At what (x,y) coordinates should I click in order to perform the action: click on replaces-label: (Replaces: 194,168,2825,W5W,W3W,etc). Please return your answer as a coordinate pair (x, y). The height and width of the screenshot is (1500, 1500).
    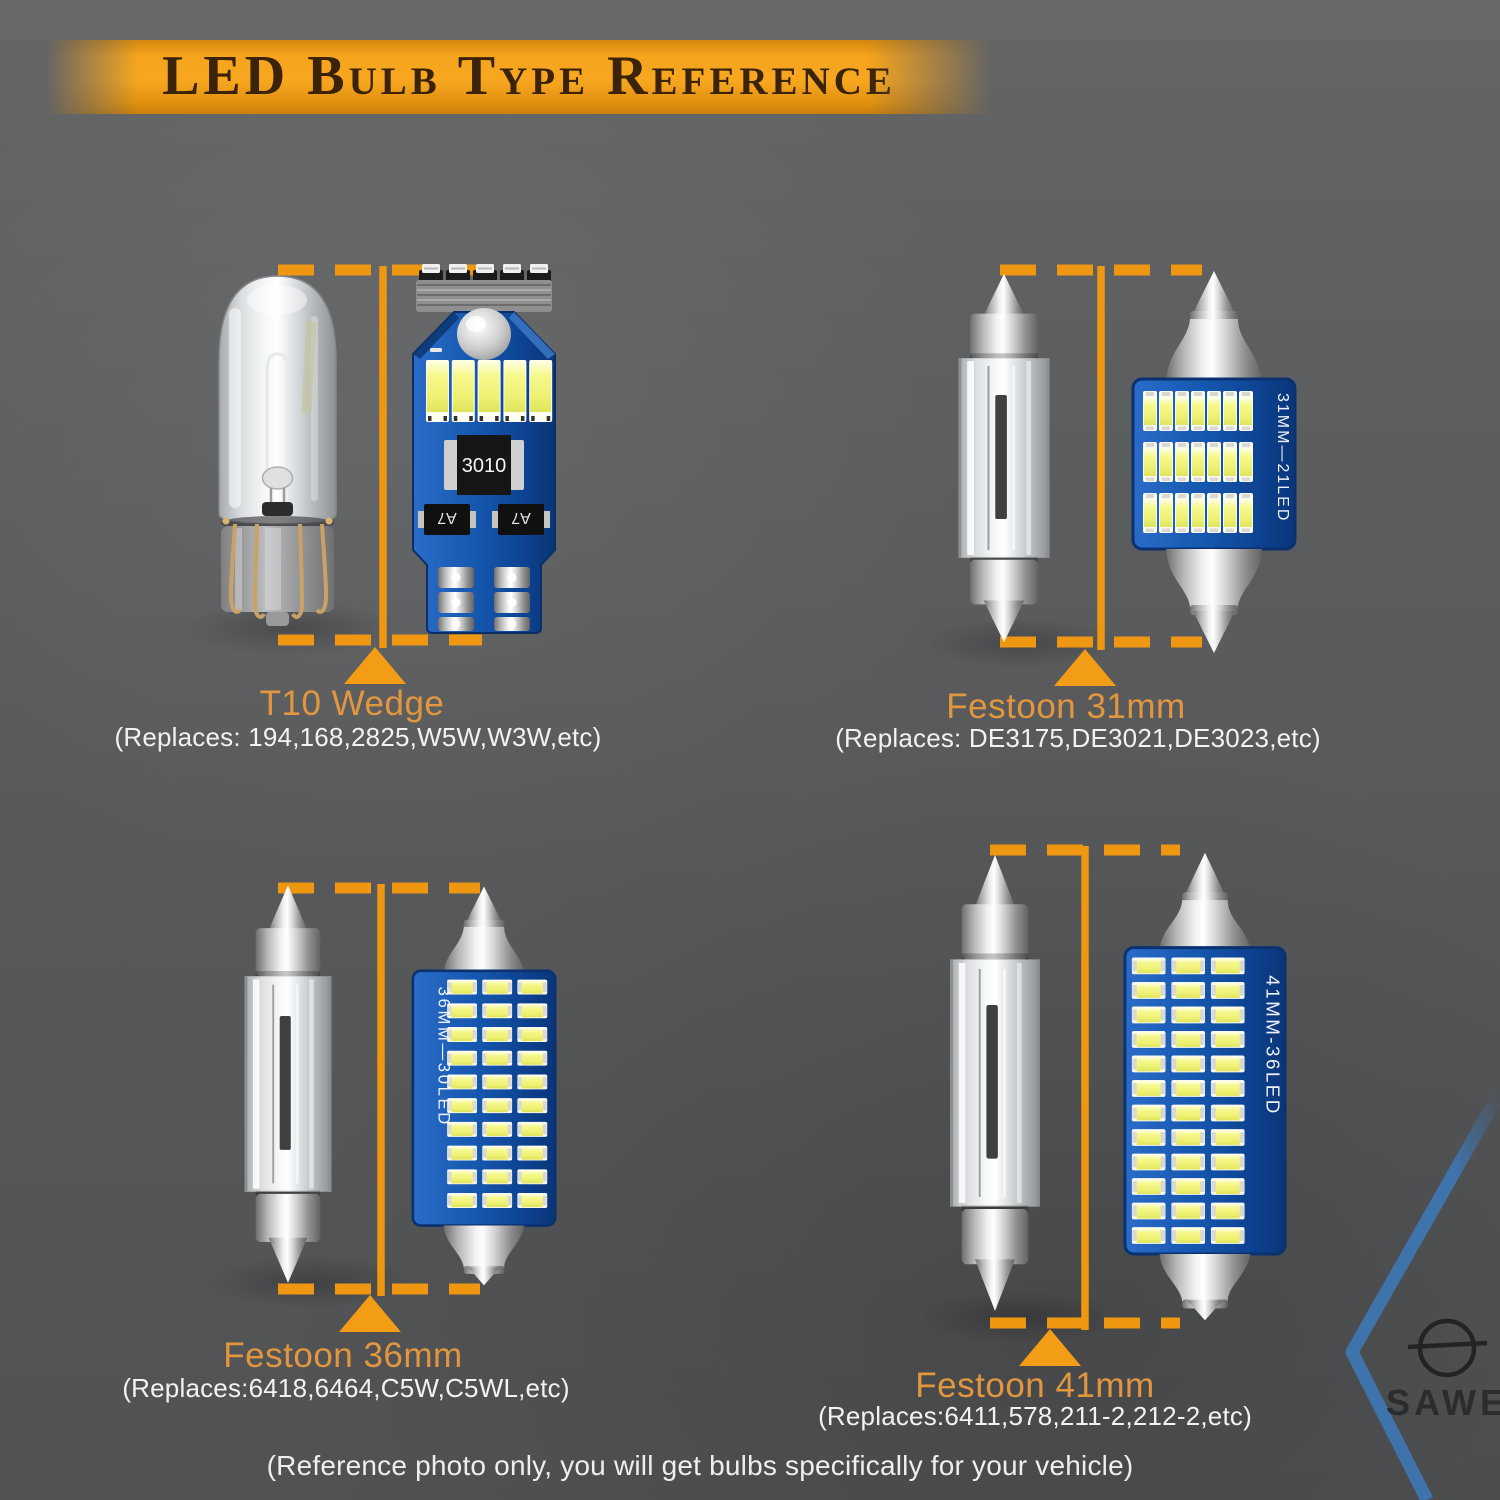
    Looking at the image, I should click on (358, 737).